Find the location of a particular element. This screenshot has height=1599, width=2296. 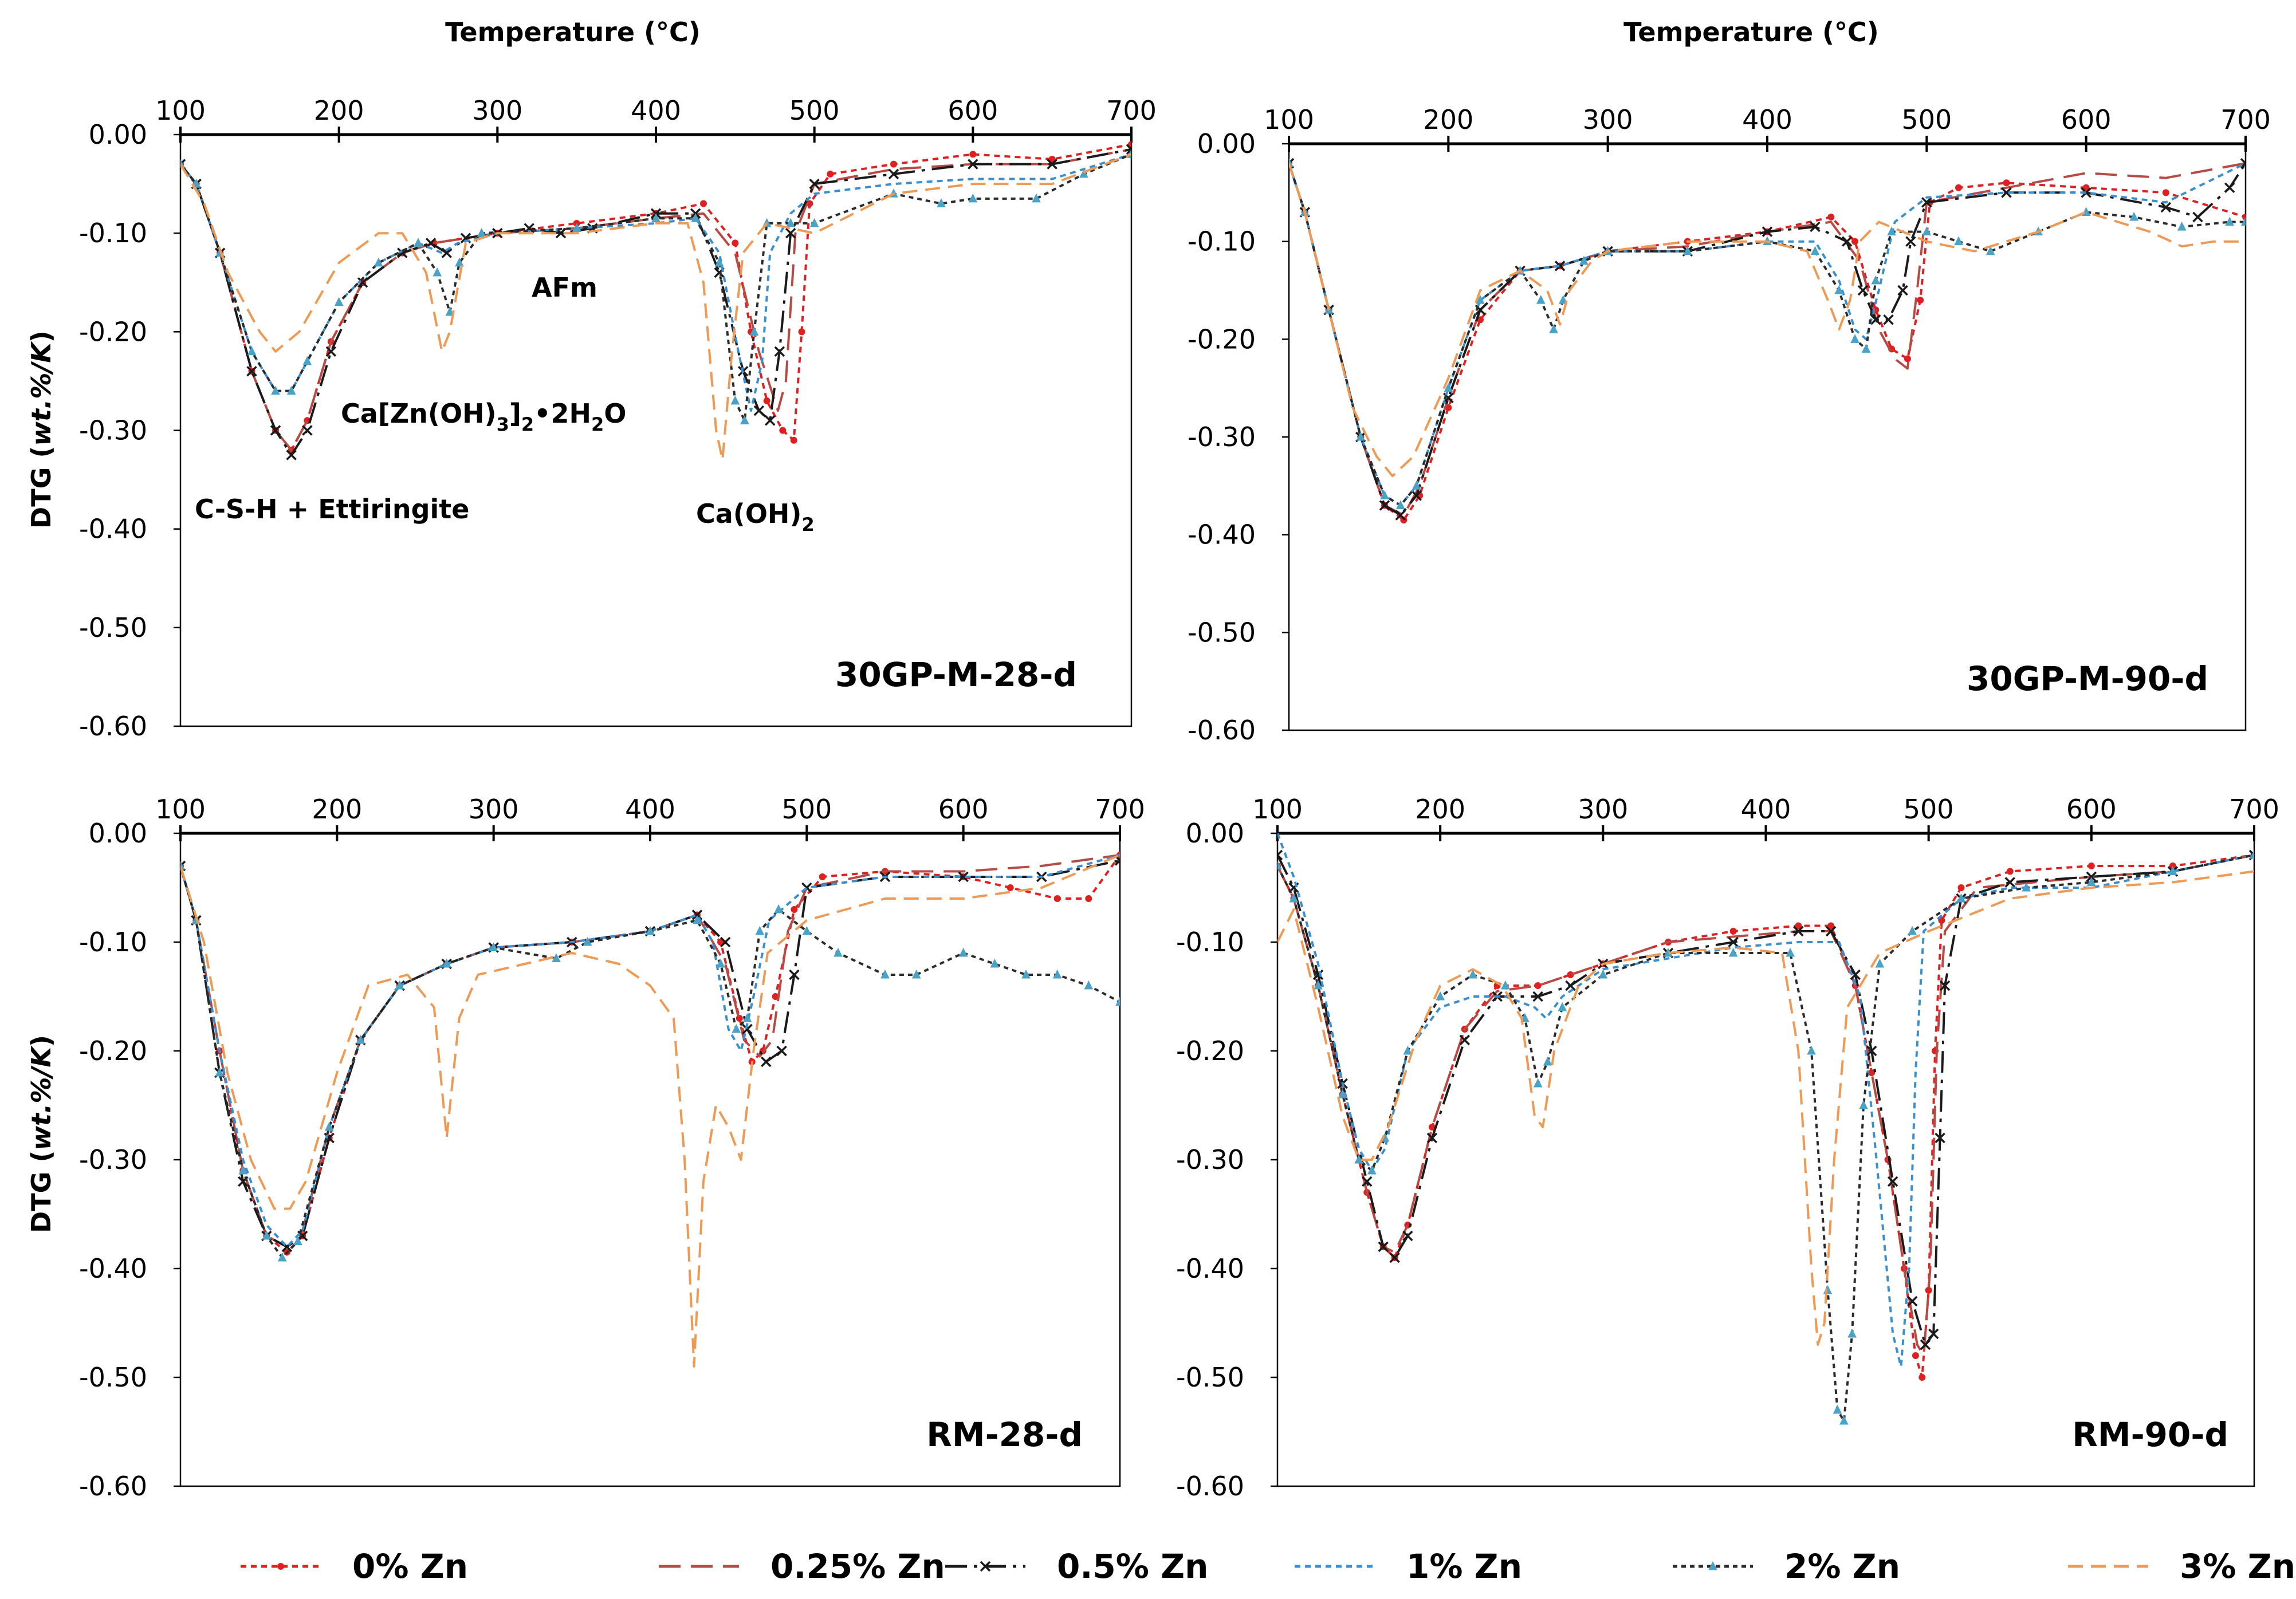

y-tick-label: -0.50 is located at coordinates (113, 1378).